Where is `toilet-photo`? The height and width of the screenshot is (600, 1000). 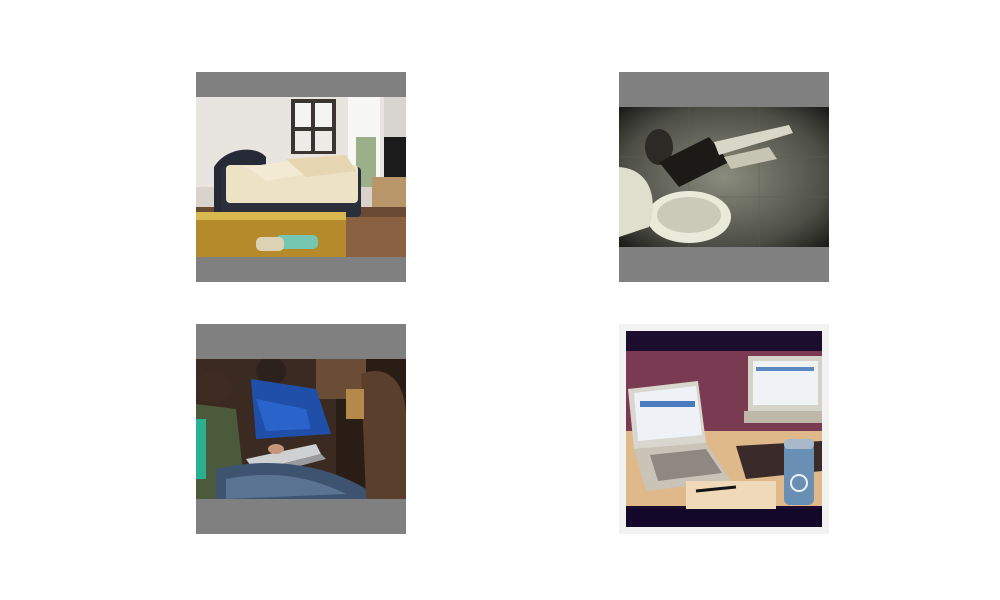
toilet-photo is located at coordinates (724, 177).